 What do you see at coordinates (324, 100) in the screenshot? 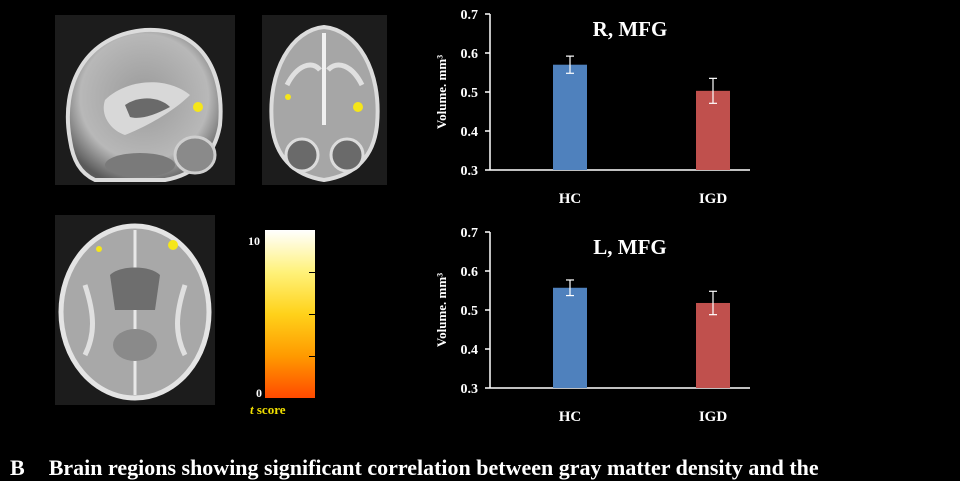
I see `coronal-brain-slice` at bounding box center [324, 100].